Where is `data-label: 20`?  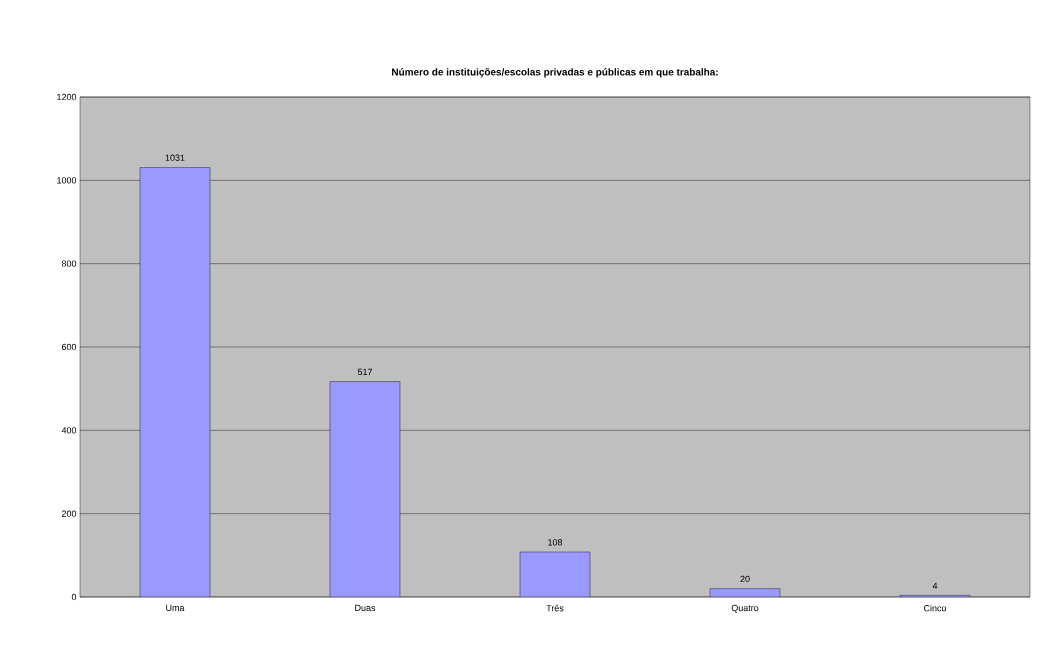 data-label: 20 is located at coordinates (745, 579).